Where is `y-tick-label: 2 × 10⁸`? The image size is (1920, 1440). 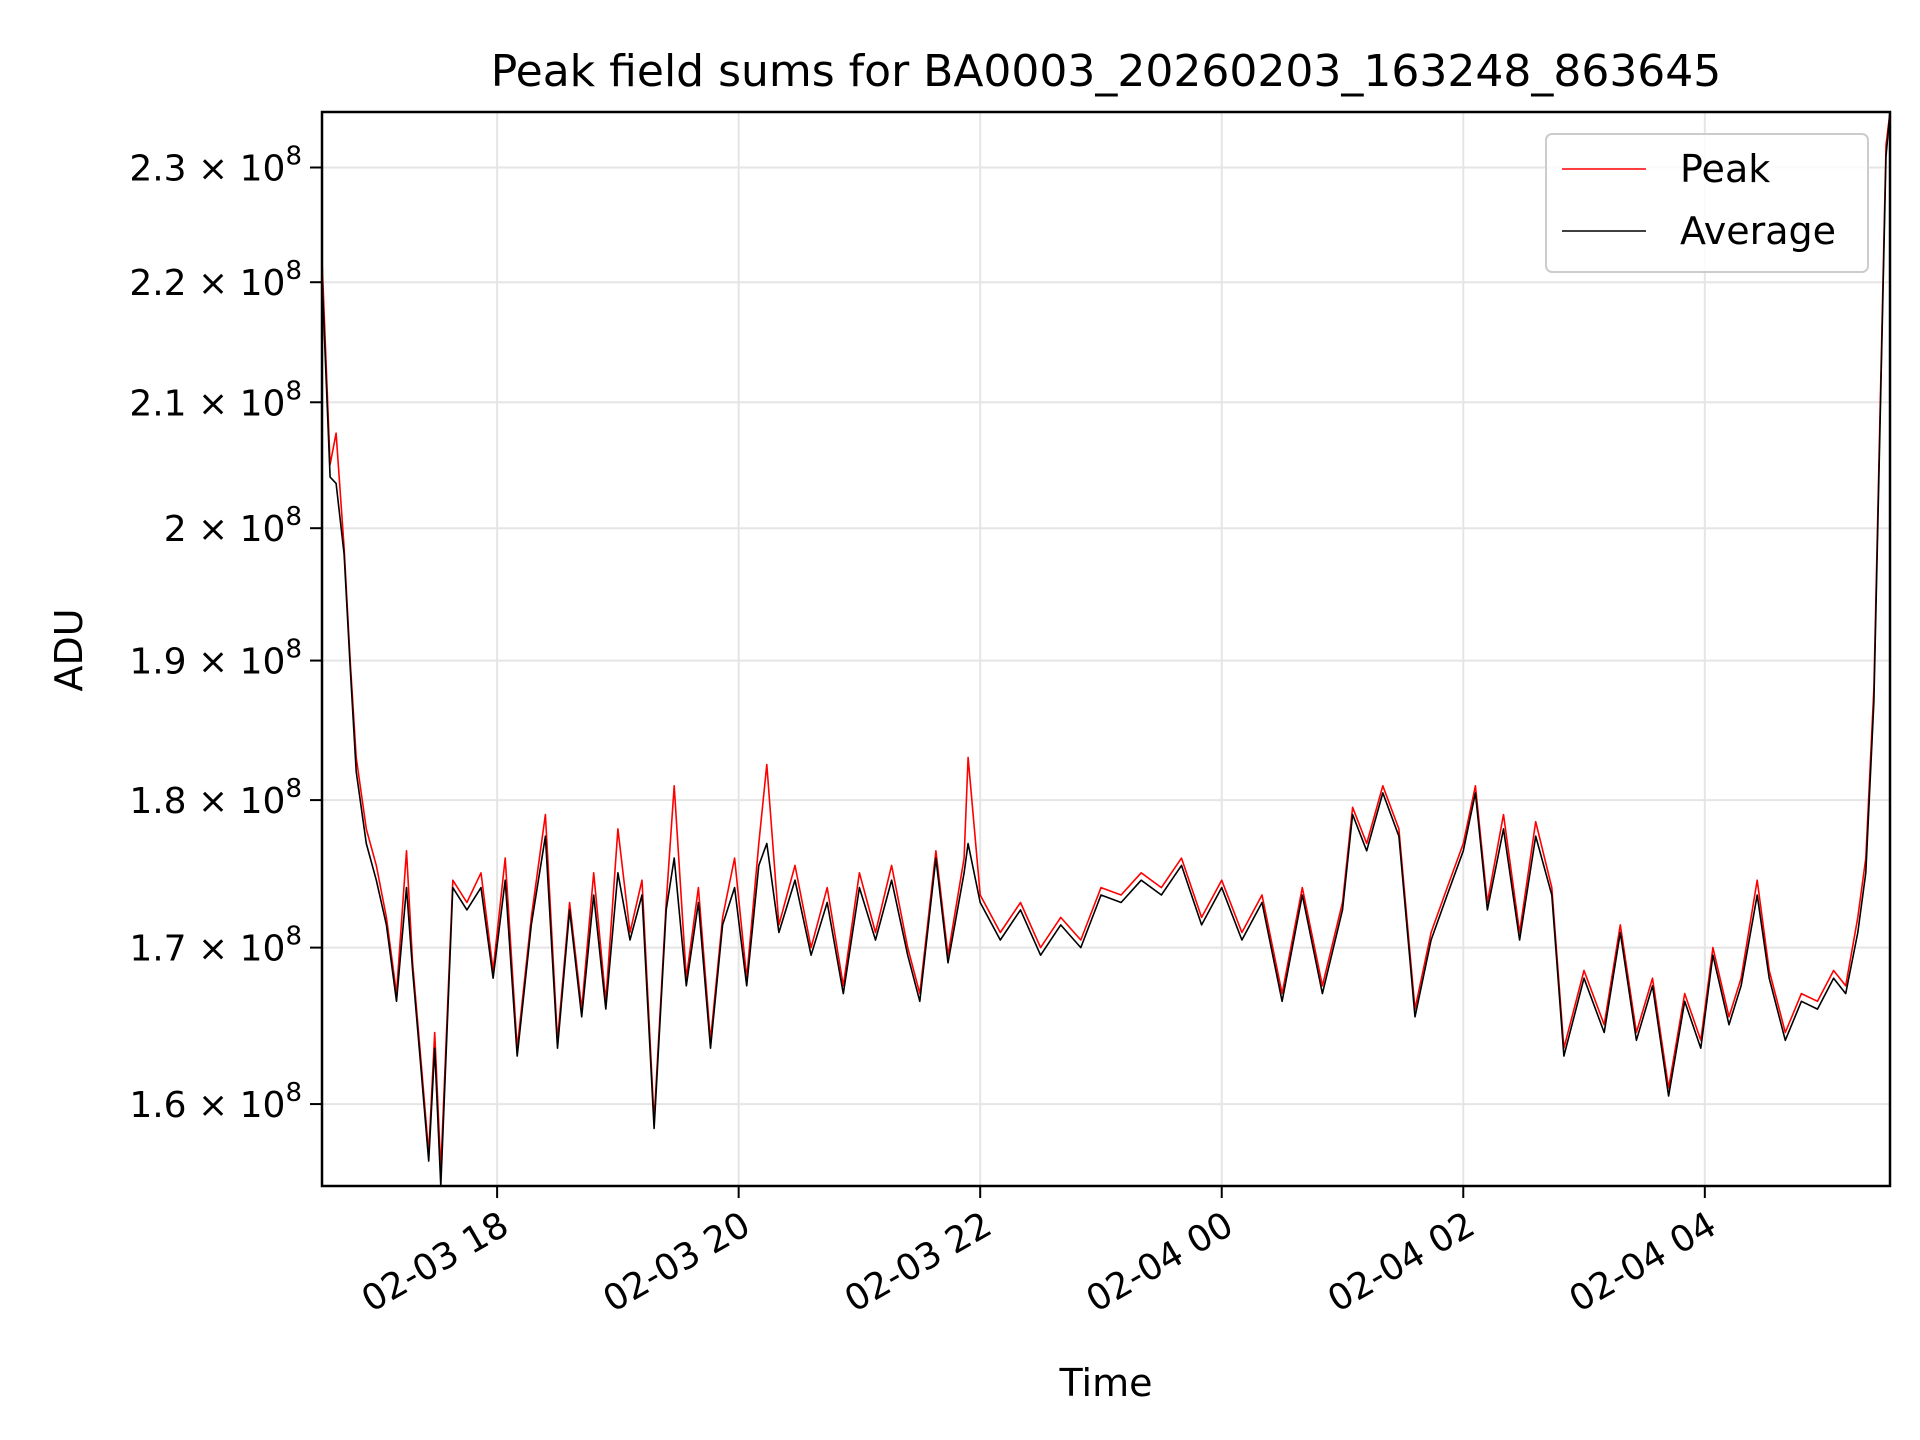 y-tick-label: 2 × 10⁸ is located at coordinates (233, 526).